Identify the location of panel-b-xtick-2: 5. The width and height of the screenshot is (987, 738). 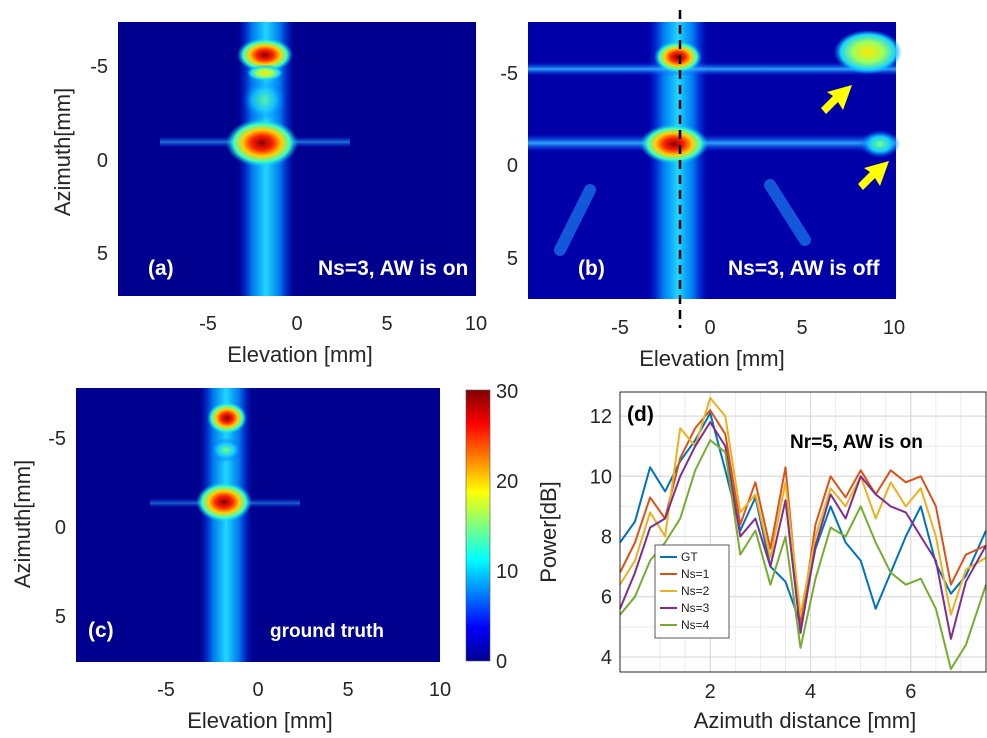
(801, 328).